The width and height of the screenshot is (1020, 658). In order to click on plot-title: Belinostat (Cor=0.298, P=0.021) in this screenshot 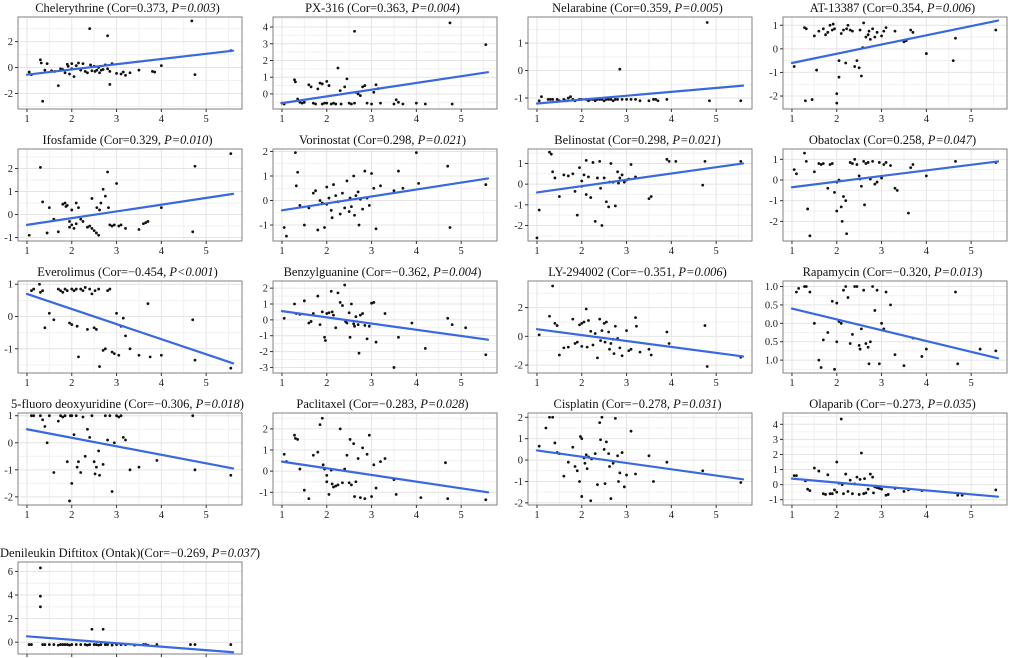, I will do `click(637, 140)`.